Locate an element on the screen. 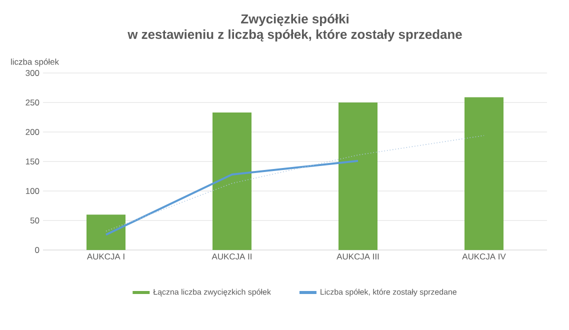  x-tick-label: AUKCJA III is located at coordinates (357, 257).